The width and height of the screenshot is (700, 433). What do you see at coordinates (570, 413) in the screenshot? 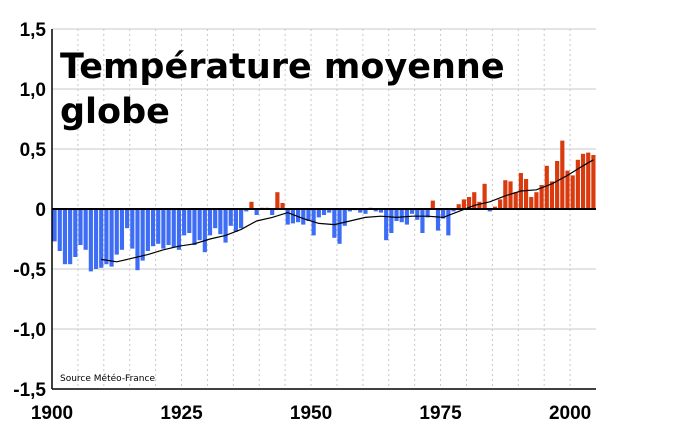
I see `x-tick-label: 2000` at bounding box center [570, 413].